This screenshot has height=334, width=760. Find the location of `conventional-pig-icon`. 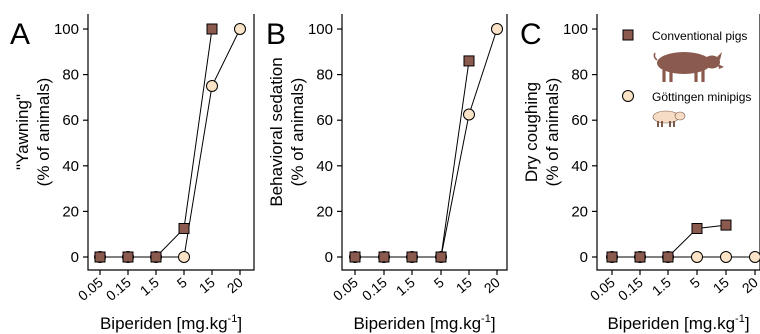

conventional-pig-icon is located at coordinates (688, 67).